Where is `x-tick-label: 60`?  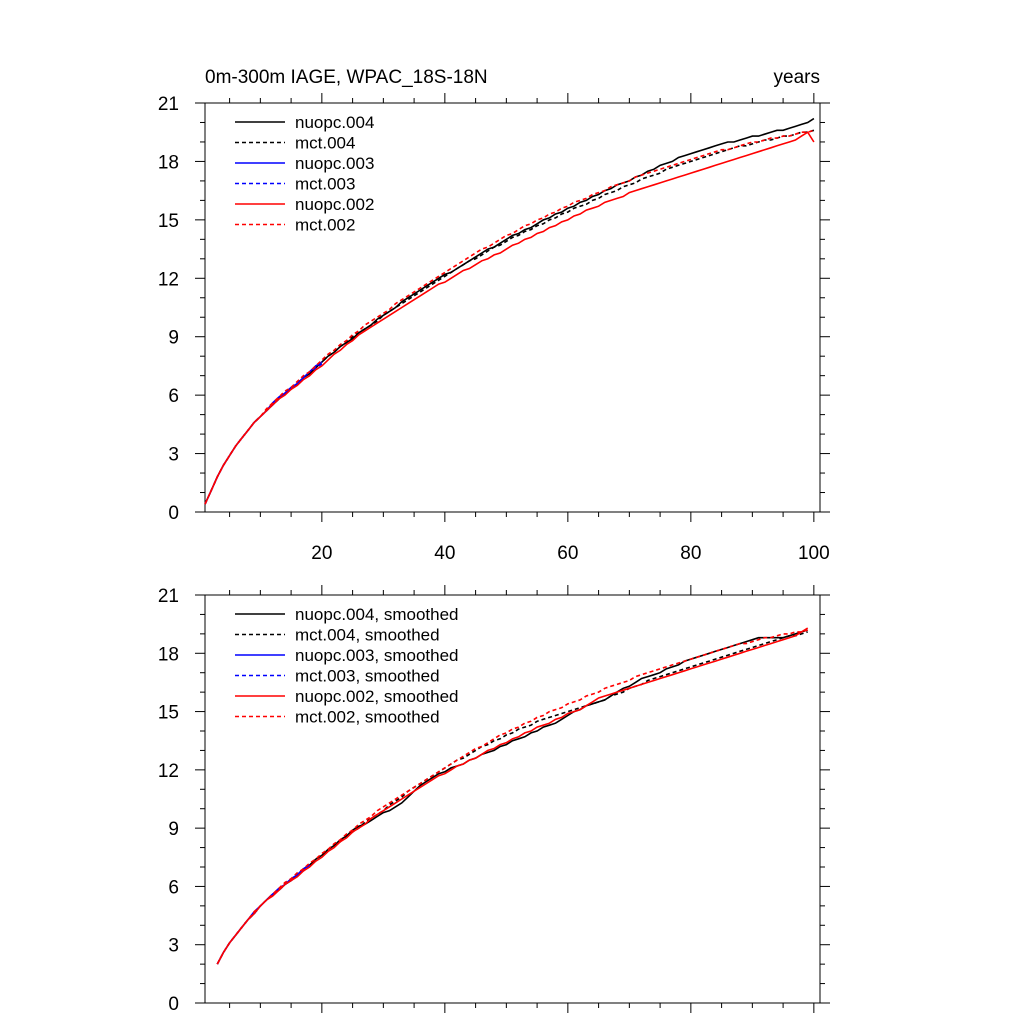 x-tick-label: 60 is located at coordinates (567, 553).